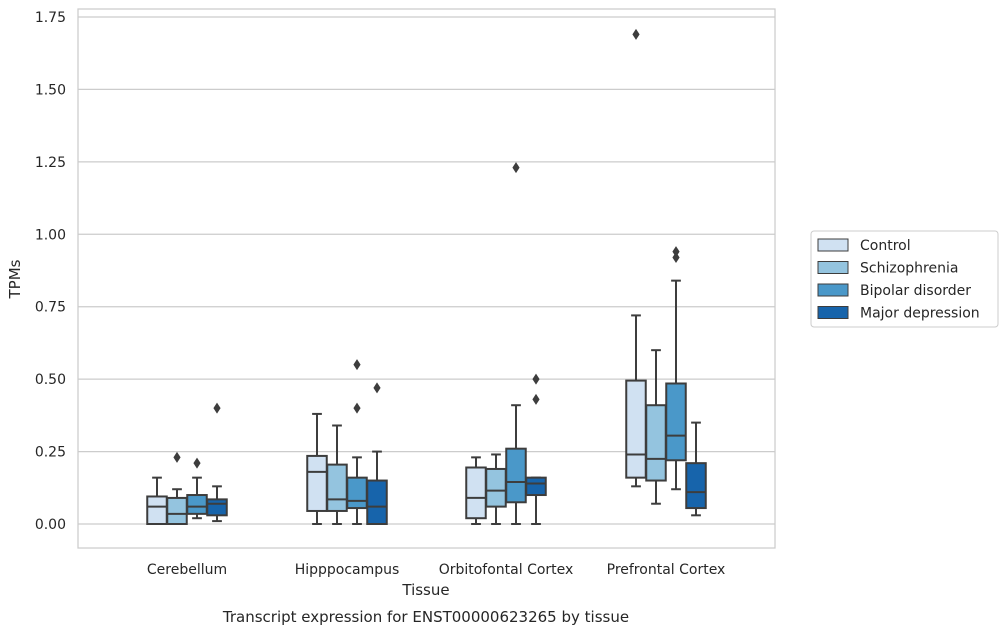 The width and height of the screenshot is (1007, 634). Describe the element at coordinates (187, 570) in the screenshot. I see `x-tick-label: Cerebellum` at that location.